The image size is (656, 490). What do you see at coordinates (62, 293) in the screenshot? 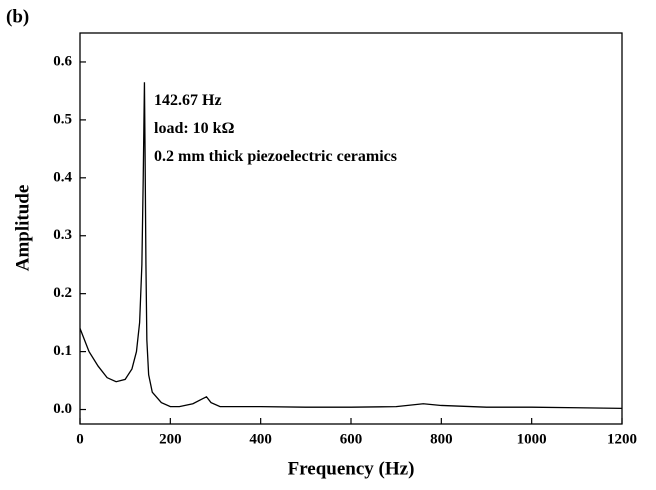
I see `y-tick-label: 0.2` at bounding box center [62, 293].